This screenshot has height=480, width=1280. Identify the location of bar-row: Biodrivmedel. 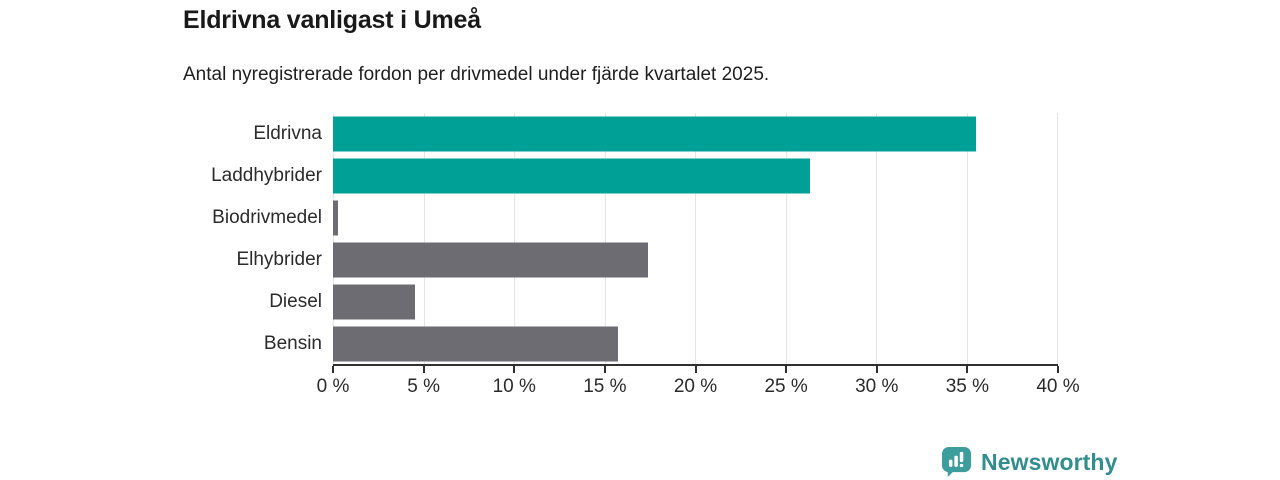
(620, 218).